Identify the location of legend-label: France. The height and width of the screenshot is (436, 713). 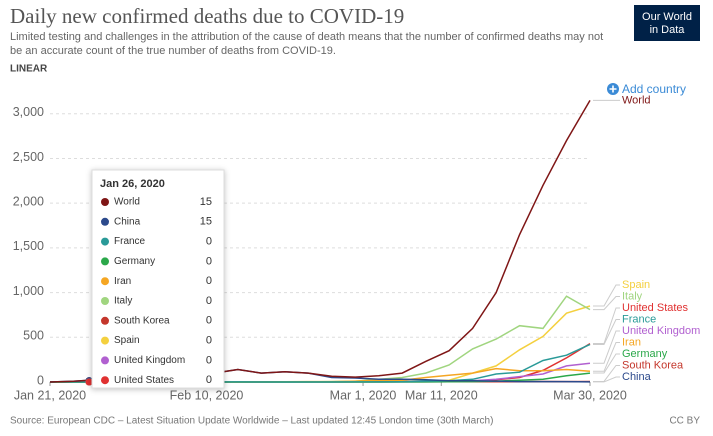
(639, 319).